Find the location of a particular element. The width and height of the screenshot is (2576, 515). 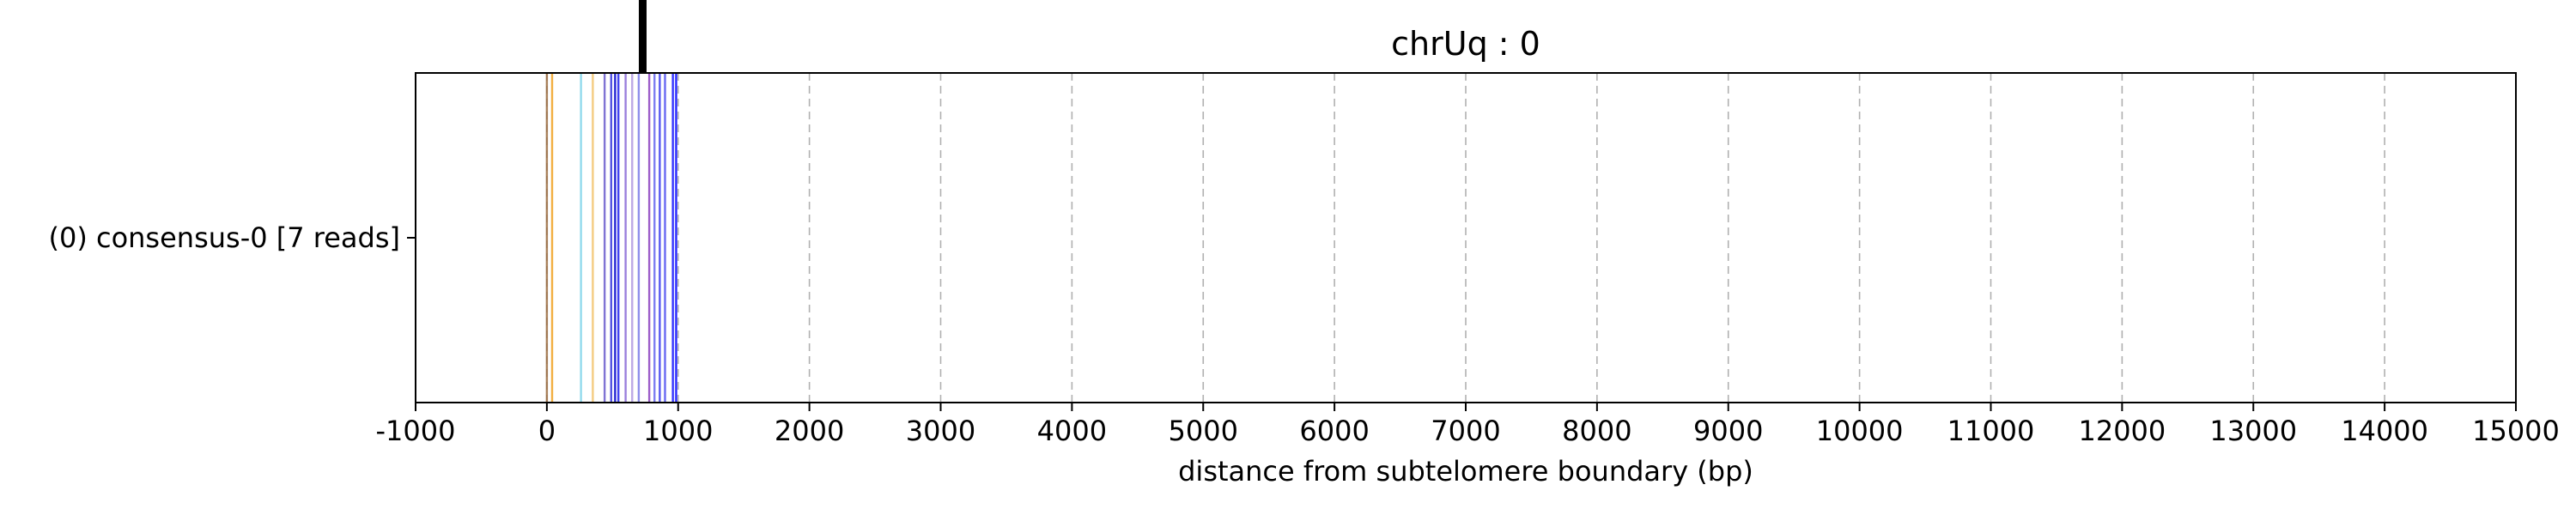

x-axis-label: distance from subtelomere boundary (bp) is located at coordinates (1466, 471).